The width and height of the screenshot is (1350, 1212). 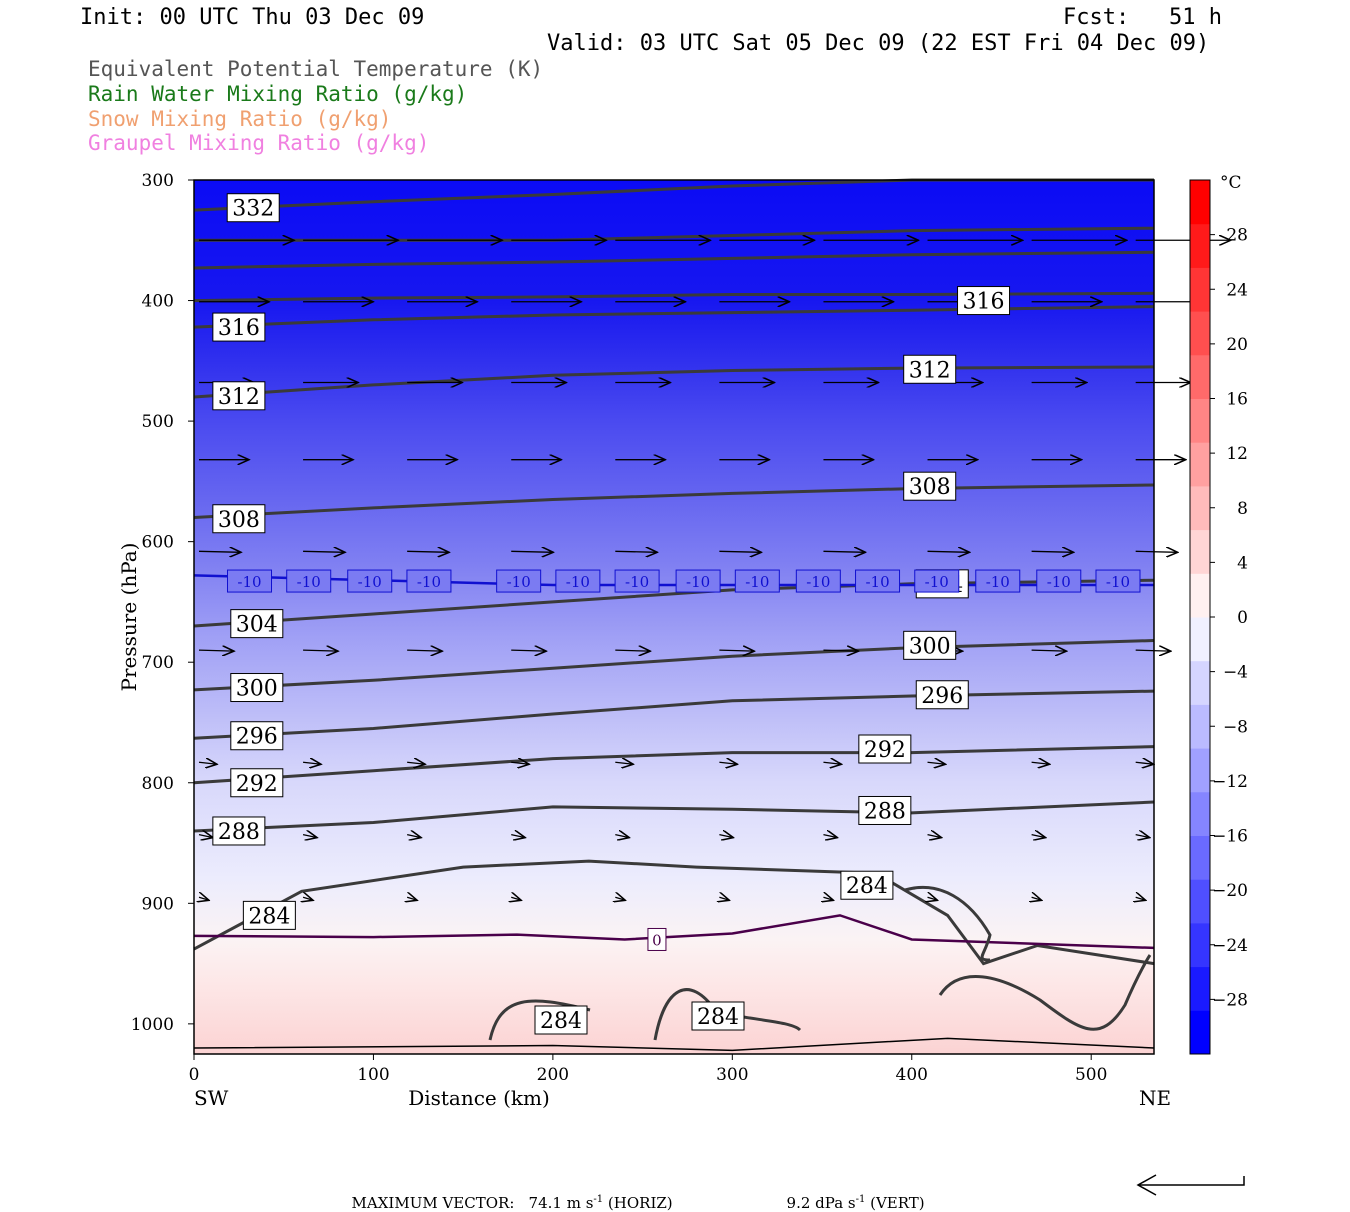 I want to click on y-tick-label: 400, so click(x=158, y=302).